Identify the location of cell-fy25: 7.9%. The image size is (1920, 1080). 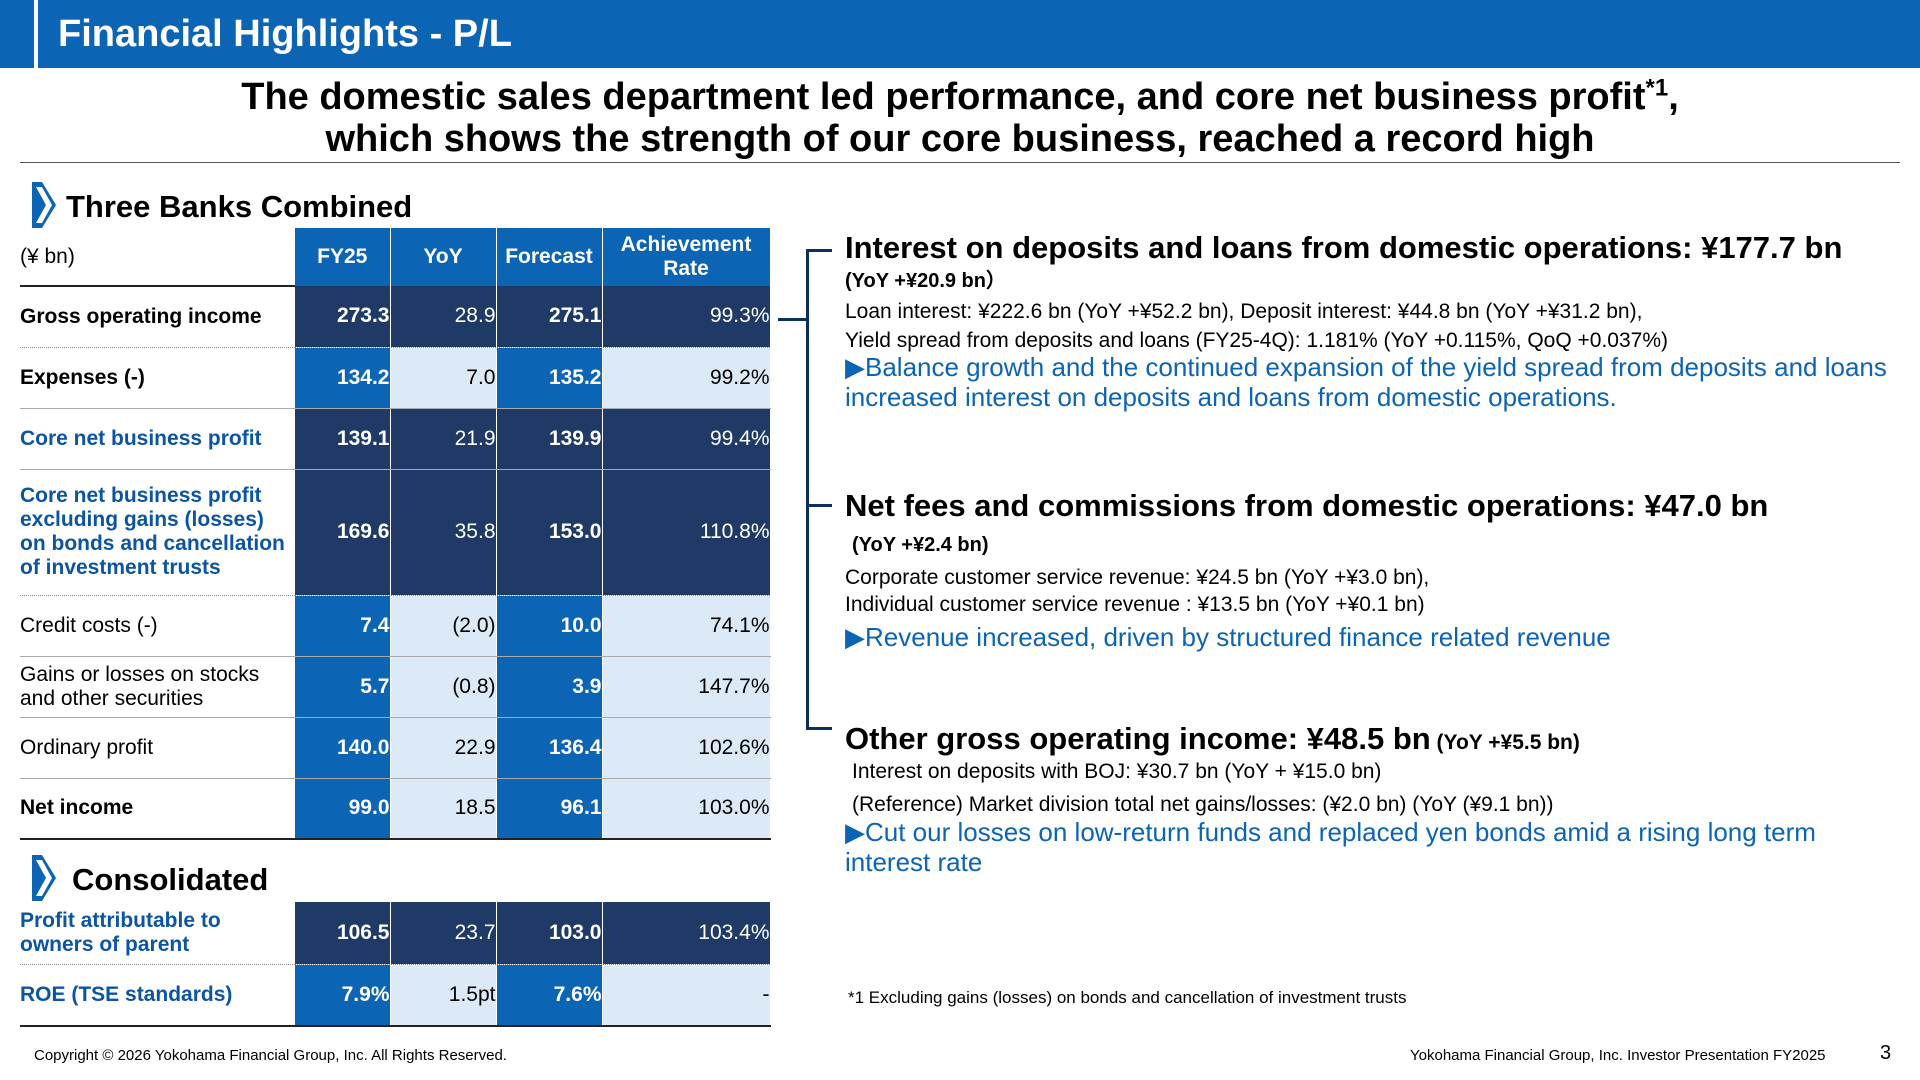
(343, 995).